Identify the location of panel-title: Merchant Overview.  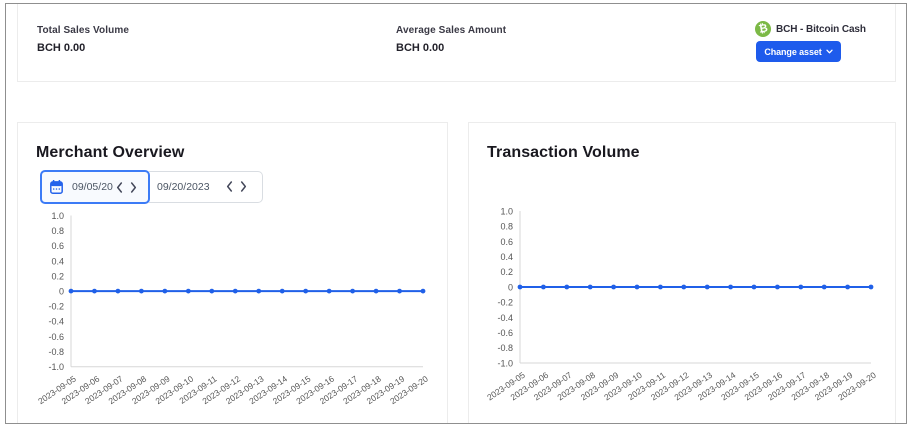
(110, 152).